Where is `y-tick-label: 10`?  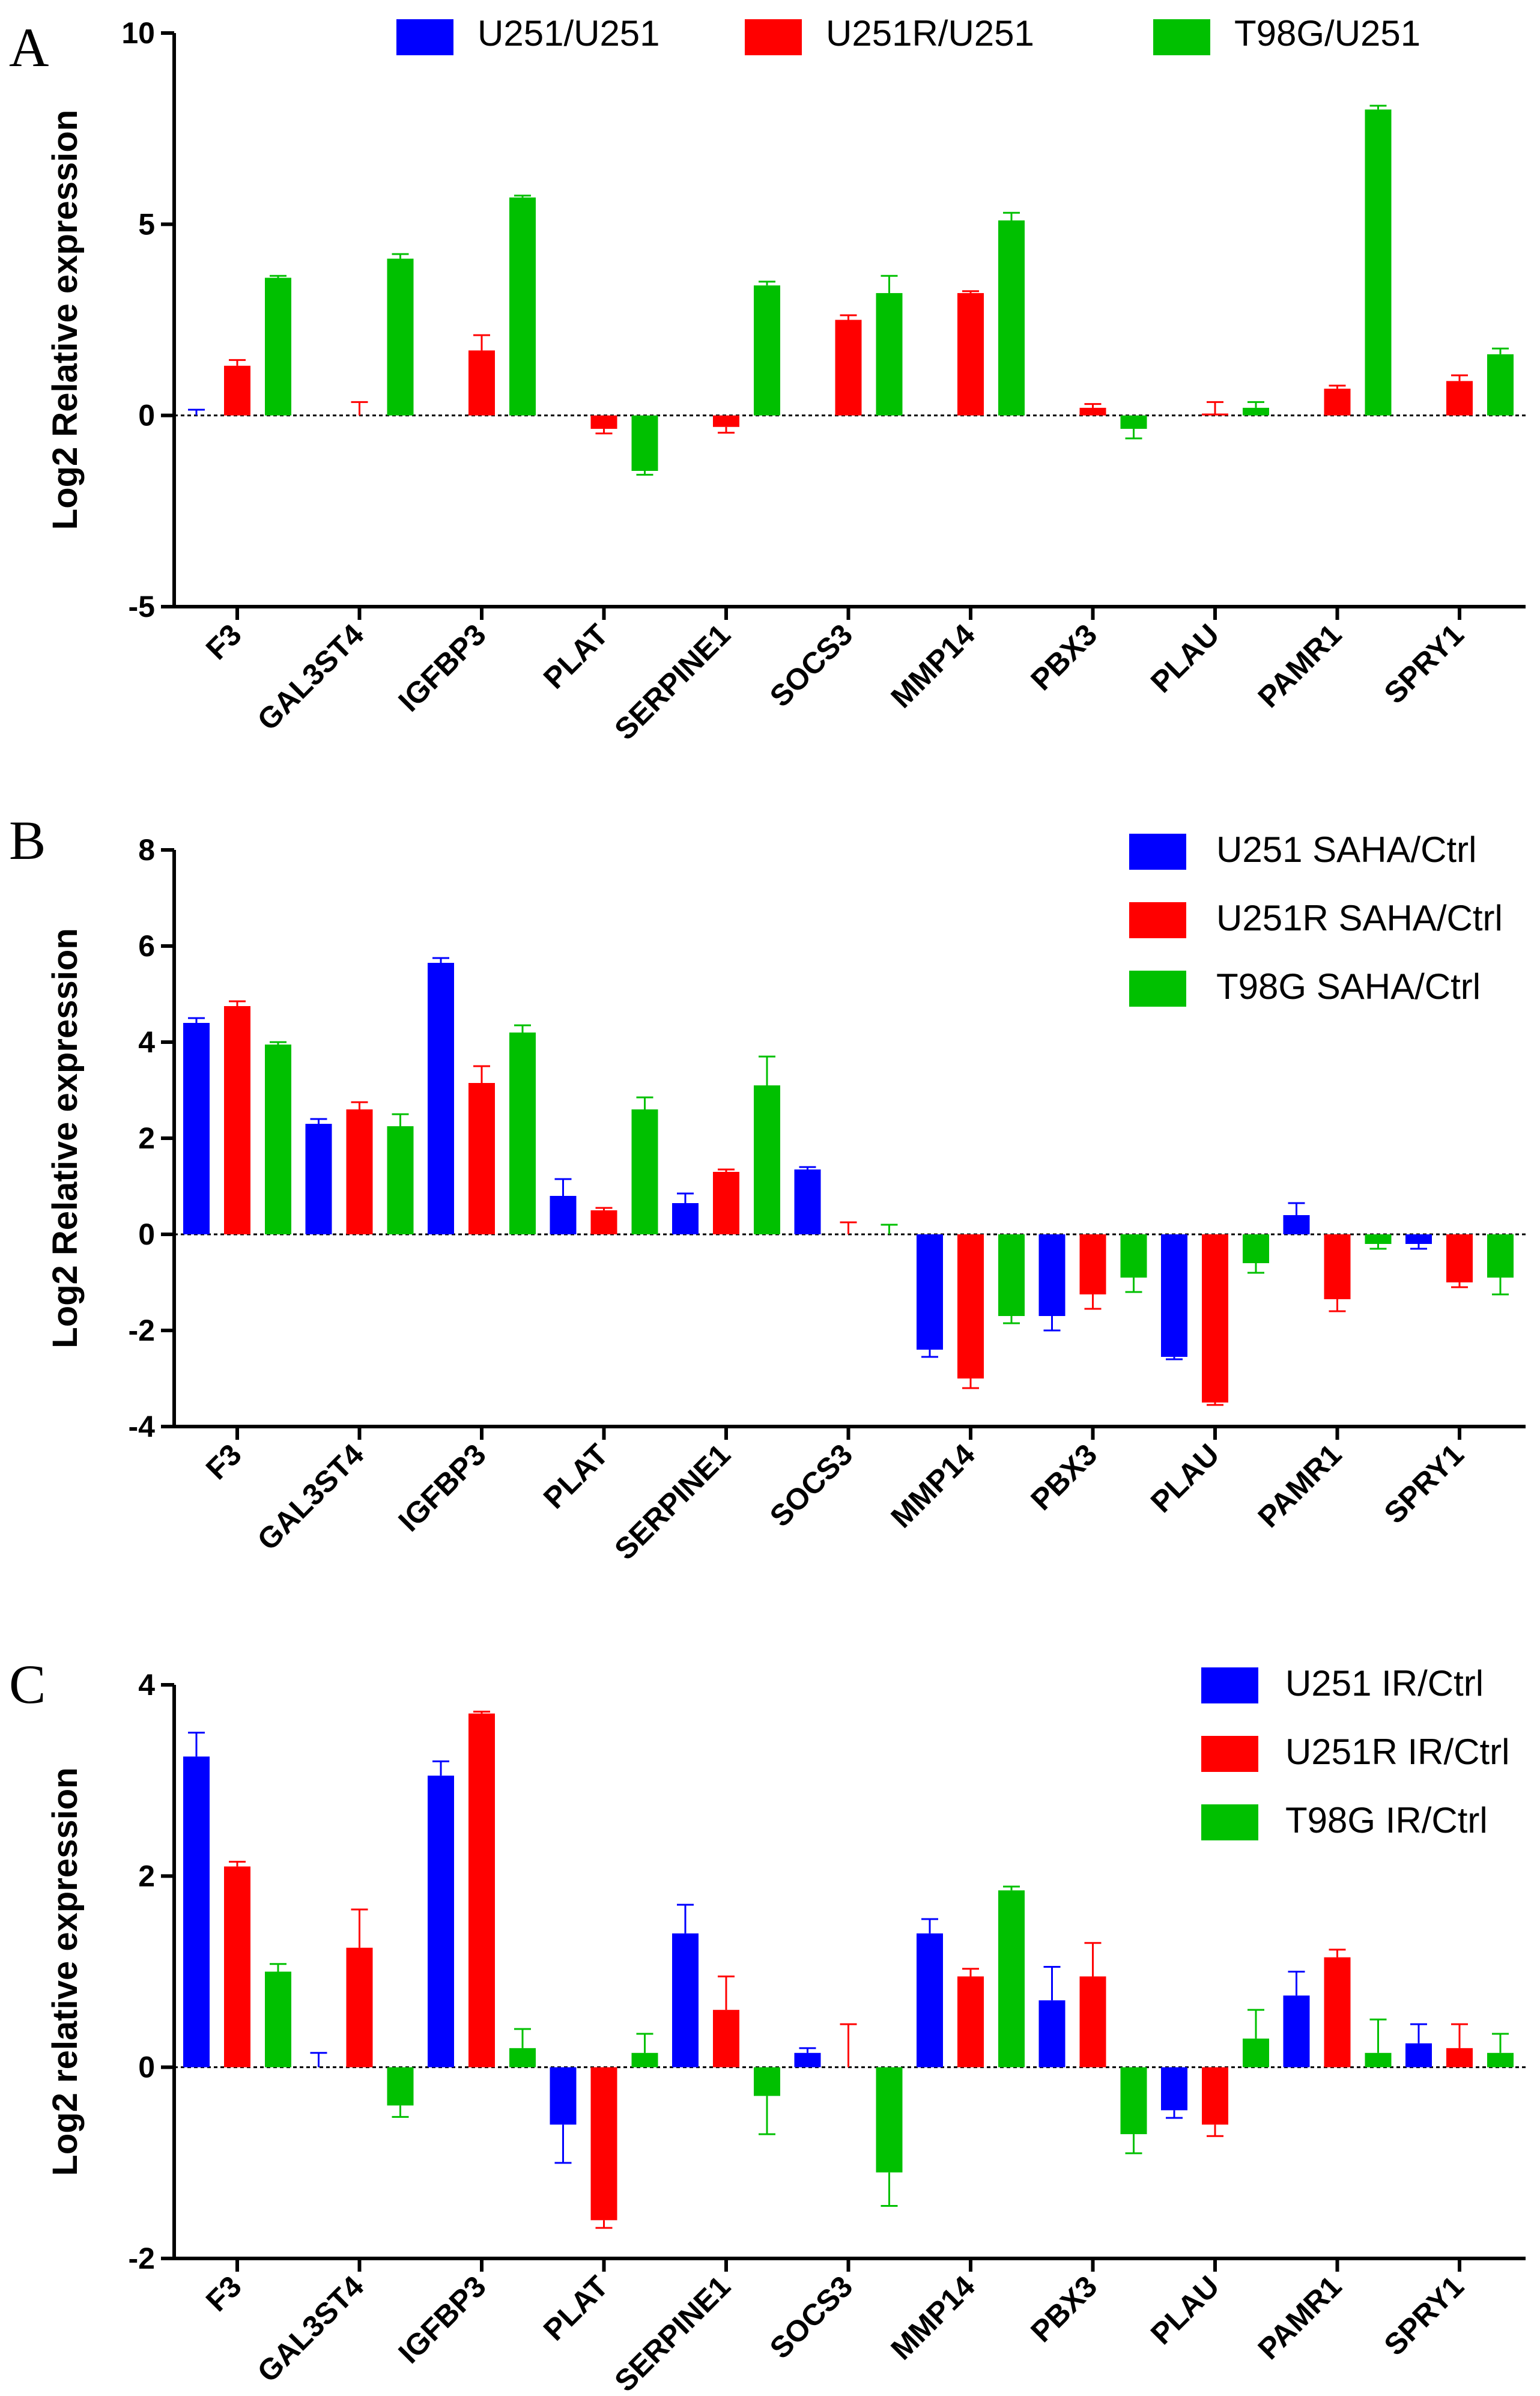 y-tick-label: 10 is located at coordinates (138, 33).